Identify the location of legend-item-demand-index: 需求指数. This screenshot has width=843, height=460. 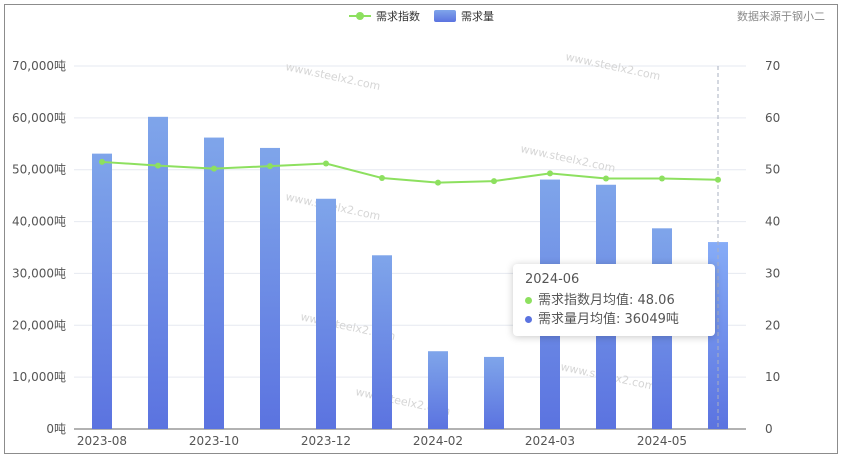
(384, 16).